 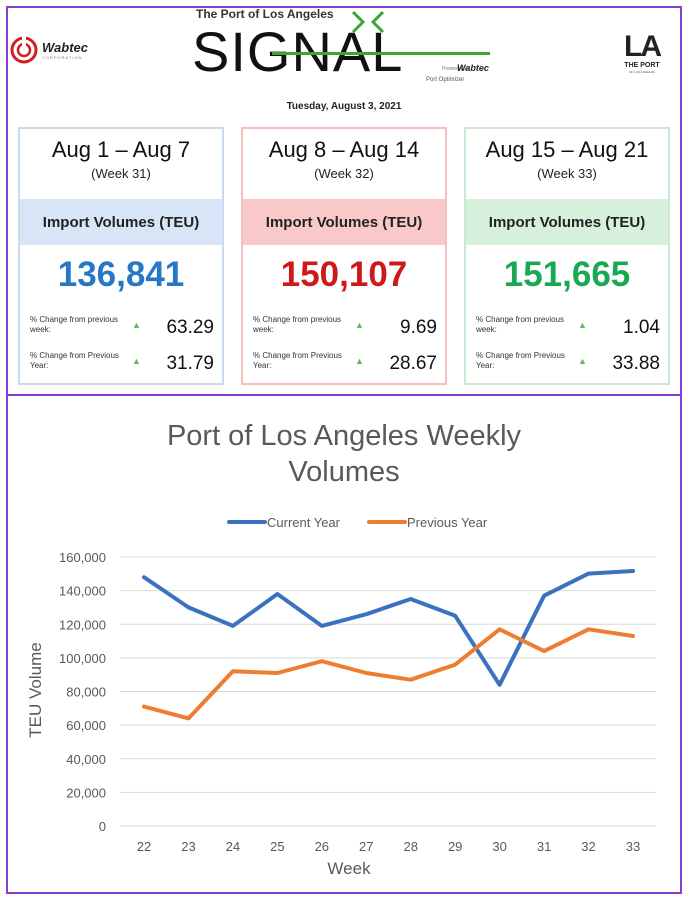 What do you see at coordinates (121, 149) in the screenshot?
I see `card-date-range: Aug 1 – Aug 7` at bounding box center [121, 149].